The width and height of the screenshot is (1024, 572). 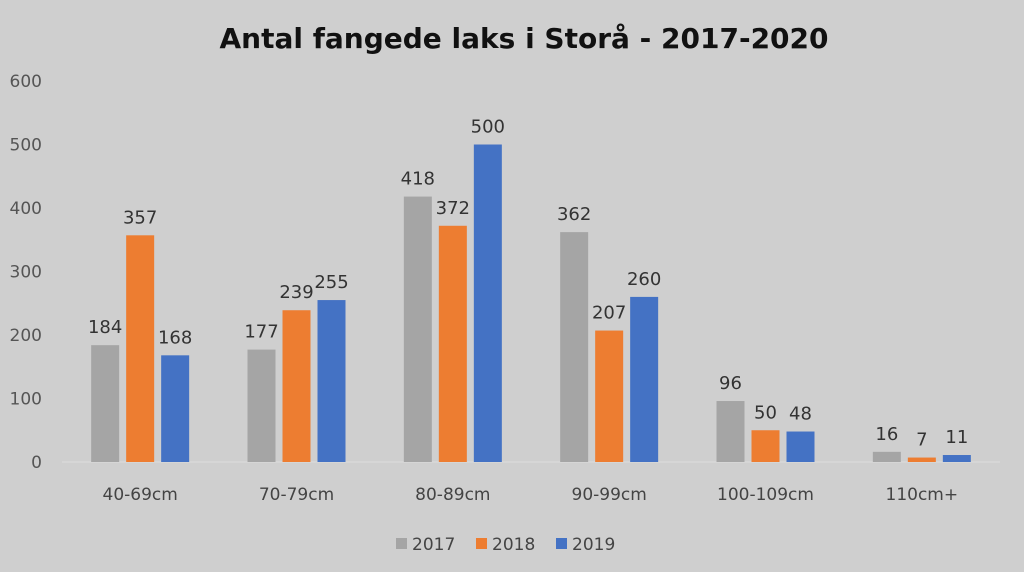 I want to click on bar-2019-110cm+, so click(x=956, y=458).